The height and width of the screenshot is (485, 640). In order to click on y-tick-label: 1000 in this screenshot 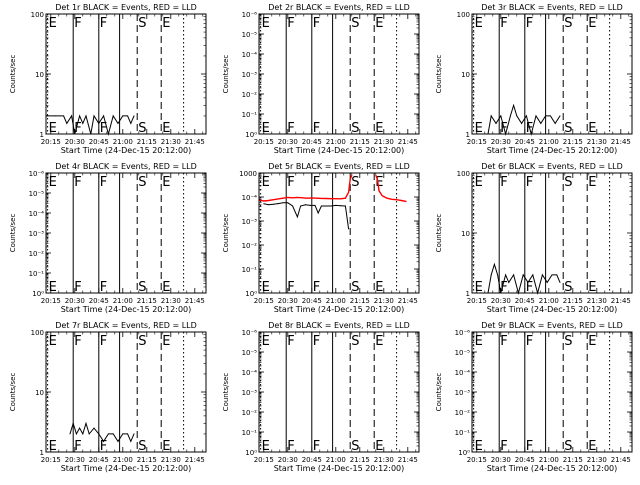, I will do `click(248, 174)`.